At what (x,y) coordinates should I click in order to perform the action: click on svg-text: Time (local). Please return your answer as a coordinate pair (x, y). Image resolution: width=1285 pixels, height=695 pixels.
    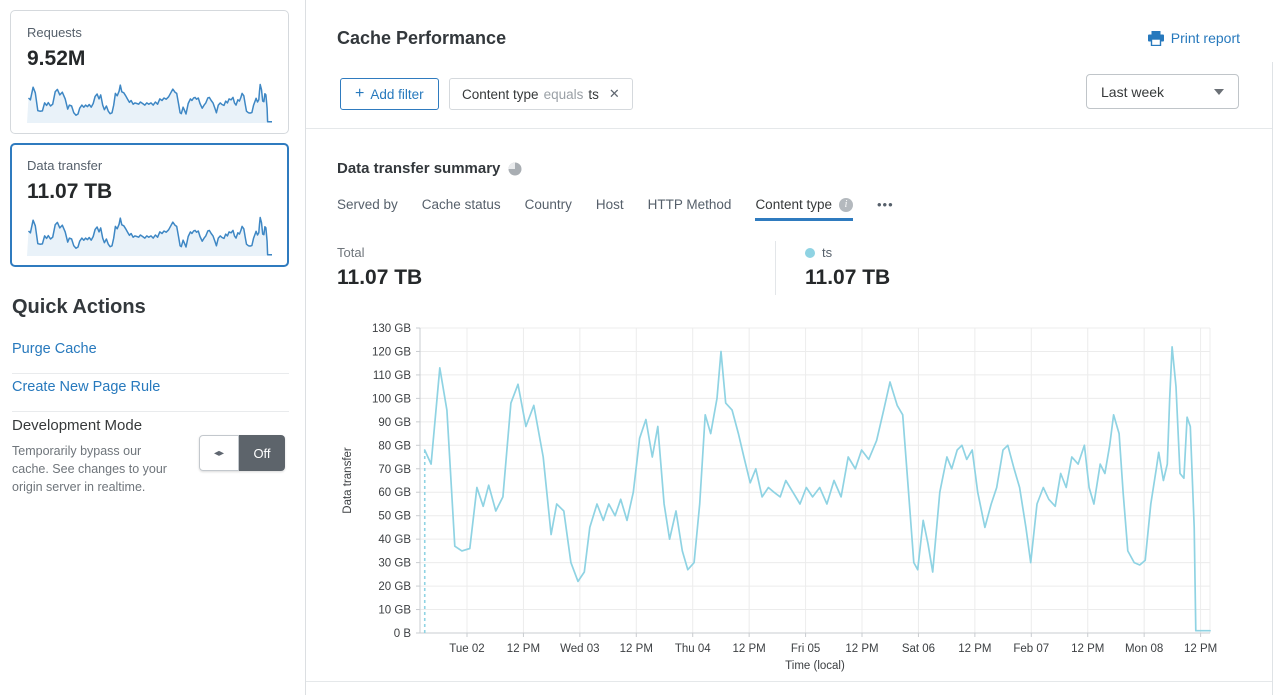
    Looking at the image, I should click on (815, 666).